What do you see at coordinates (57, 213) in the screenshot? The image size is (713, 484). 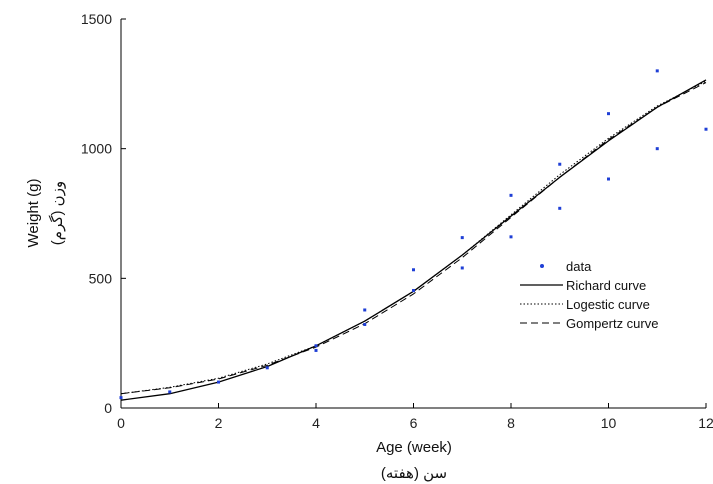 I see `y-axis-label-secondary: وزن (گرم)` at bounding box center [57, 213].